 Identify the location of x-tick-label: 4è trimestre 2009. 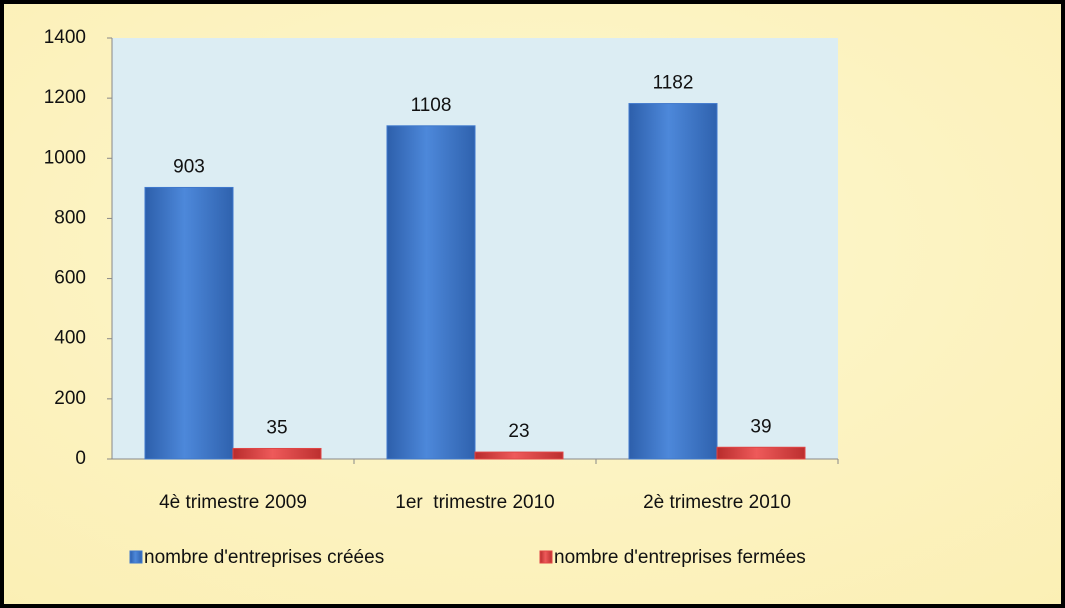
(233, 502).